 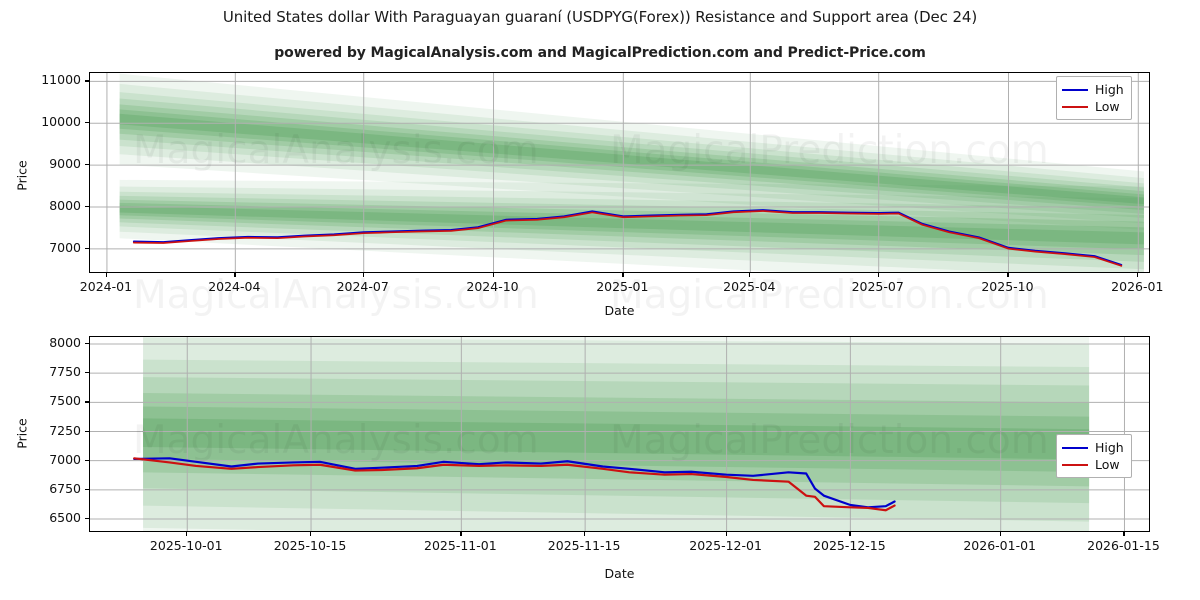 What do you see at coordinates (106, 286) in the screenshot?
I see `overview-x-tick: 2024-01` at bounding box center [106, 286].